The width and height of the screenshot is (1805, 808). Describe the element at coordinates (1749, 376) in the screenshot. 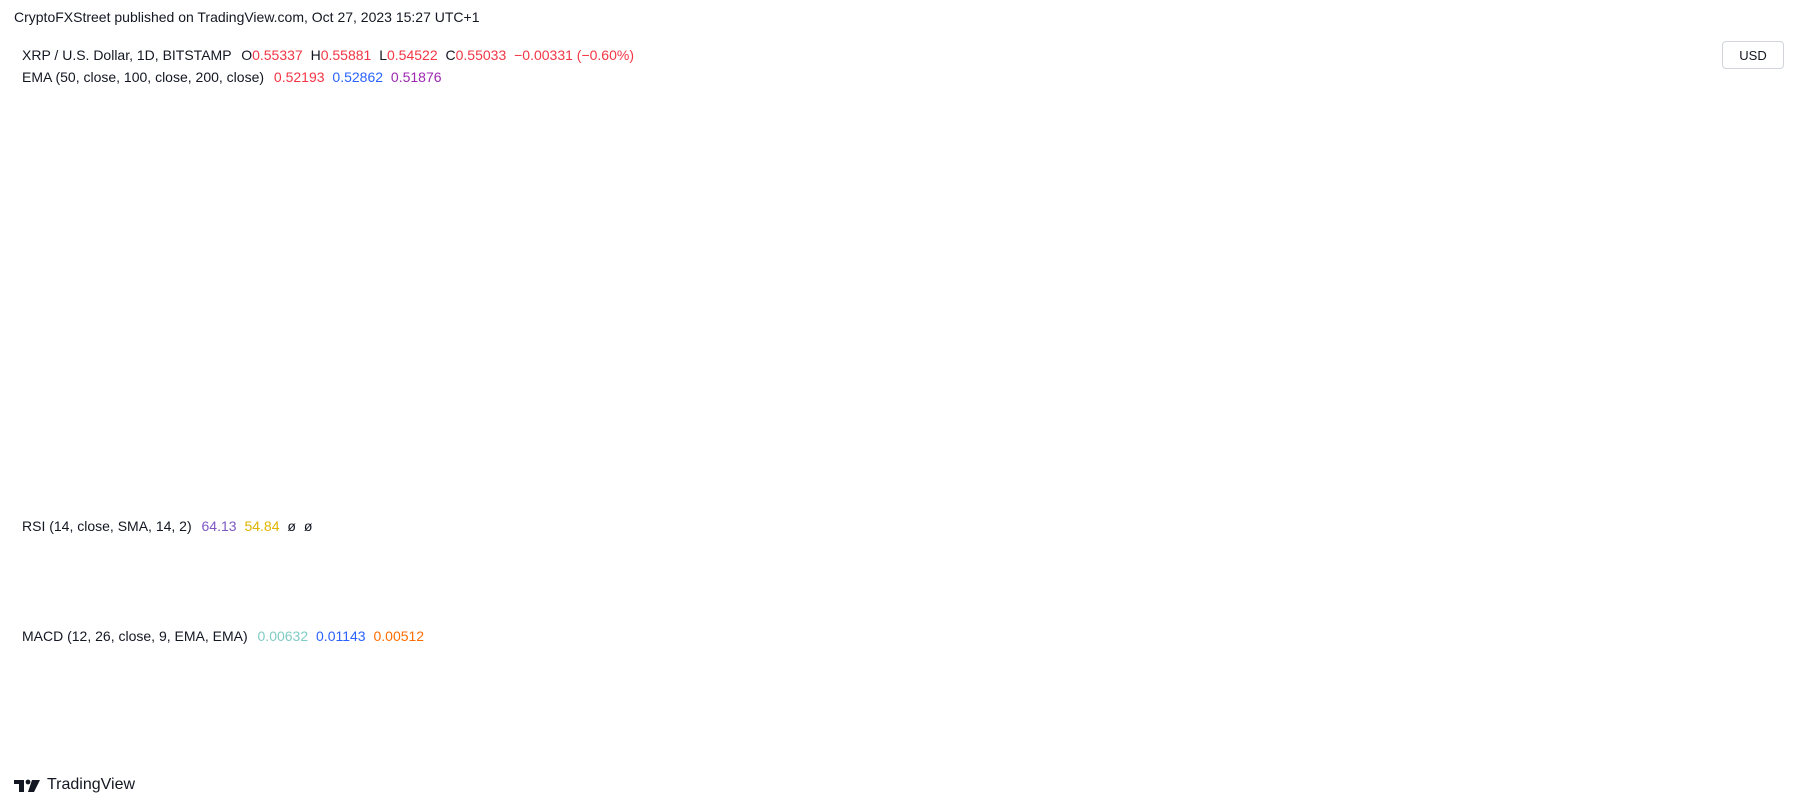

I see `price-label-0.50581-text: 0.50581` at that location.